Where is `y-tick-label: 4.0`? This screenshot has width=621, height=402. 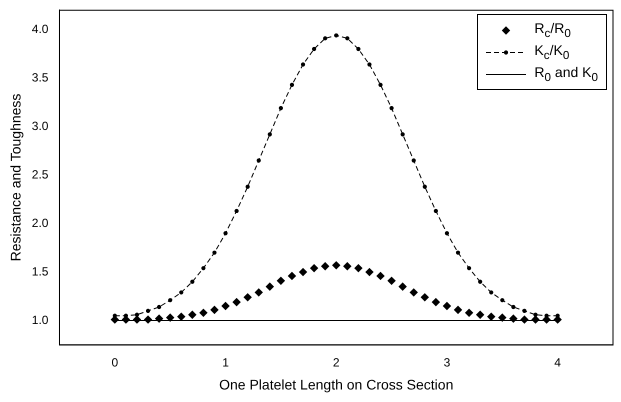 y-tick-label: 4.0 is located at coordinates (40, 29).